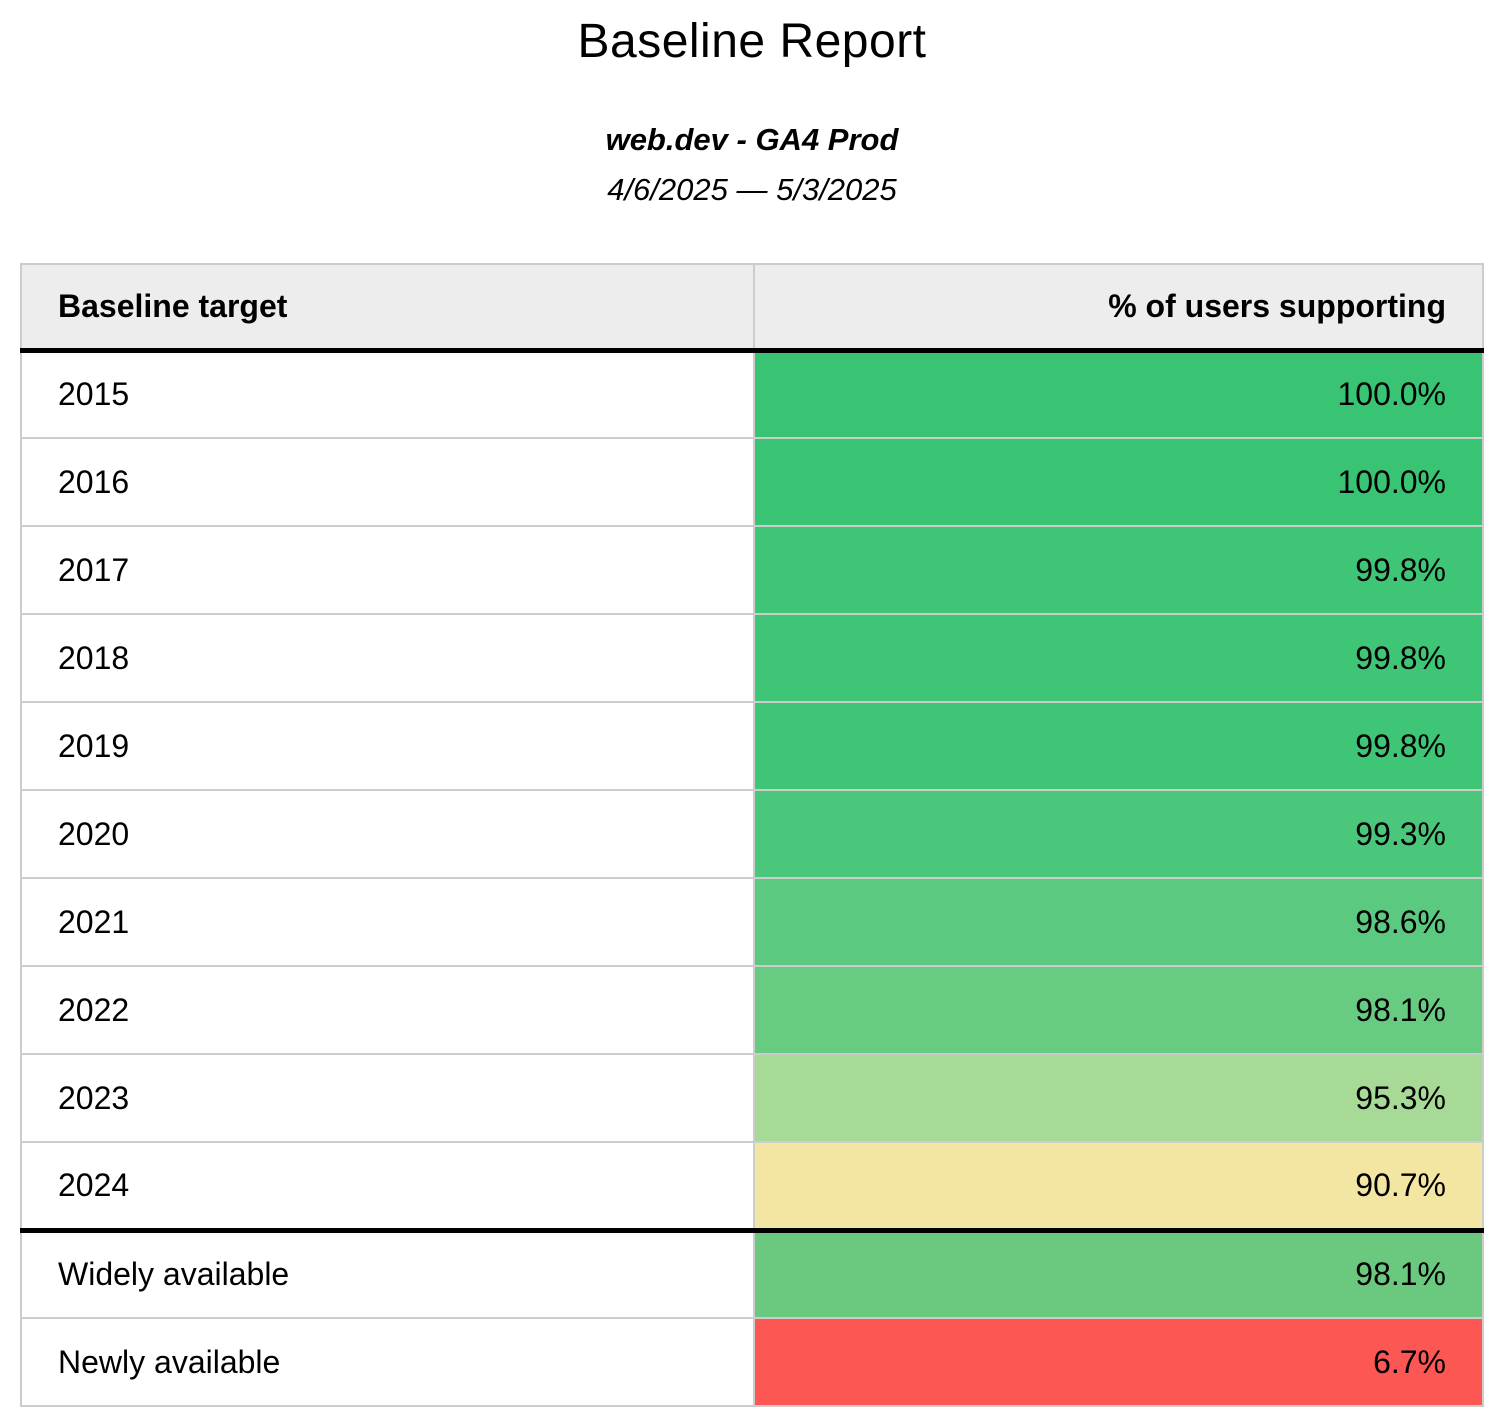  I want to click on table-row: 2020 99.3%, so click(752, 834).